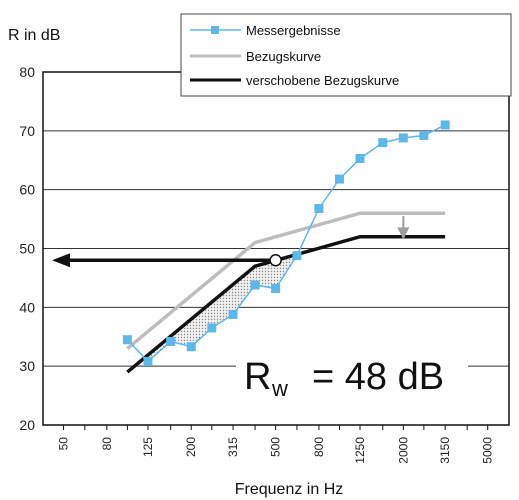 The height and width of the screenshot is (500, 519). I want to click on x-tick-label: 2000, so click(403, 450).